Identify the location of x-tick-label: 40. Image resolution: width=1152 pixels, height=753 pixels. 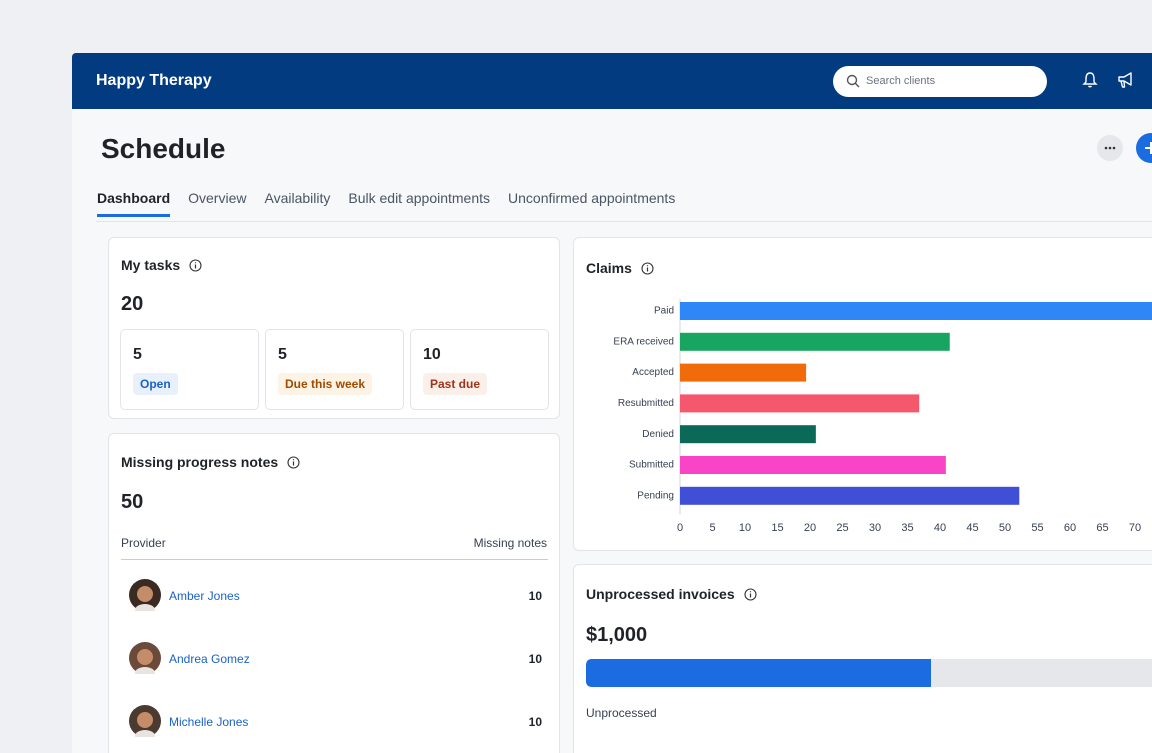
(940, 528).